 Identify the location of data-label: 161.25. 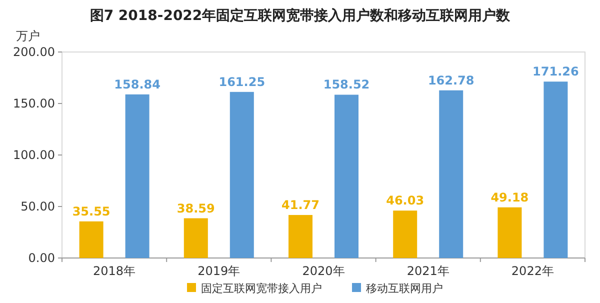
(242, 81).